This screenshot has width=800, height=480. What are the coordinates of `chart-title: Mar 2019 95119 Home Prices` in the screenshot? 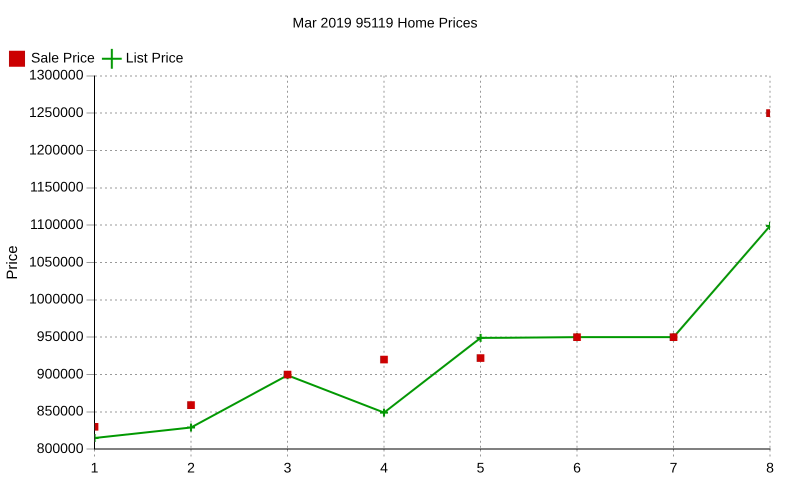 It's located at (385, 22).